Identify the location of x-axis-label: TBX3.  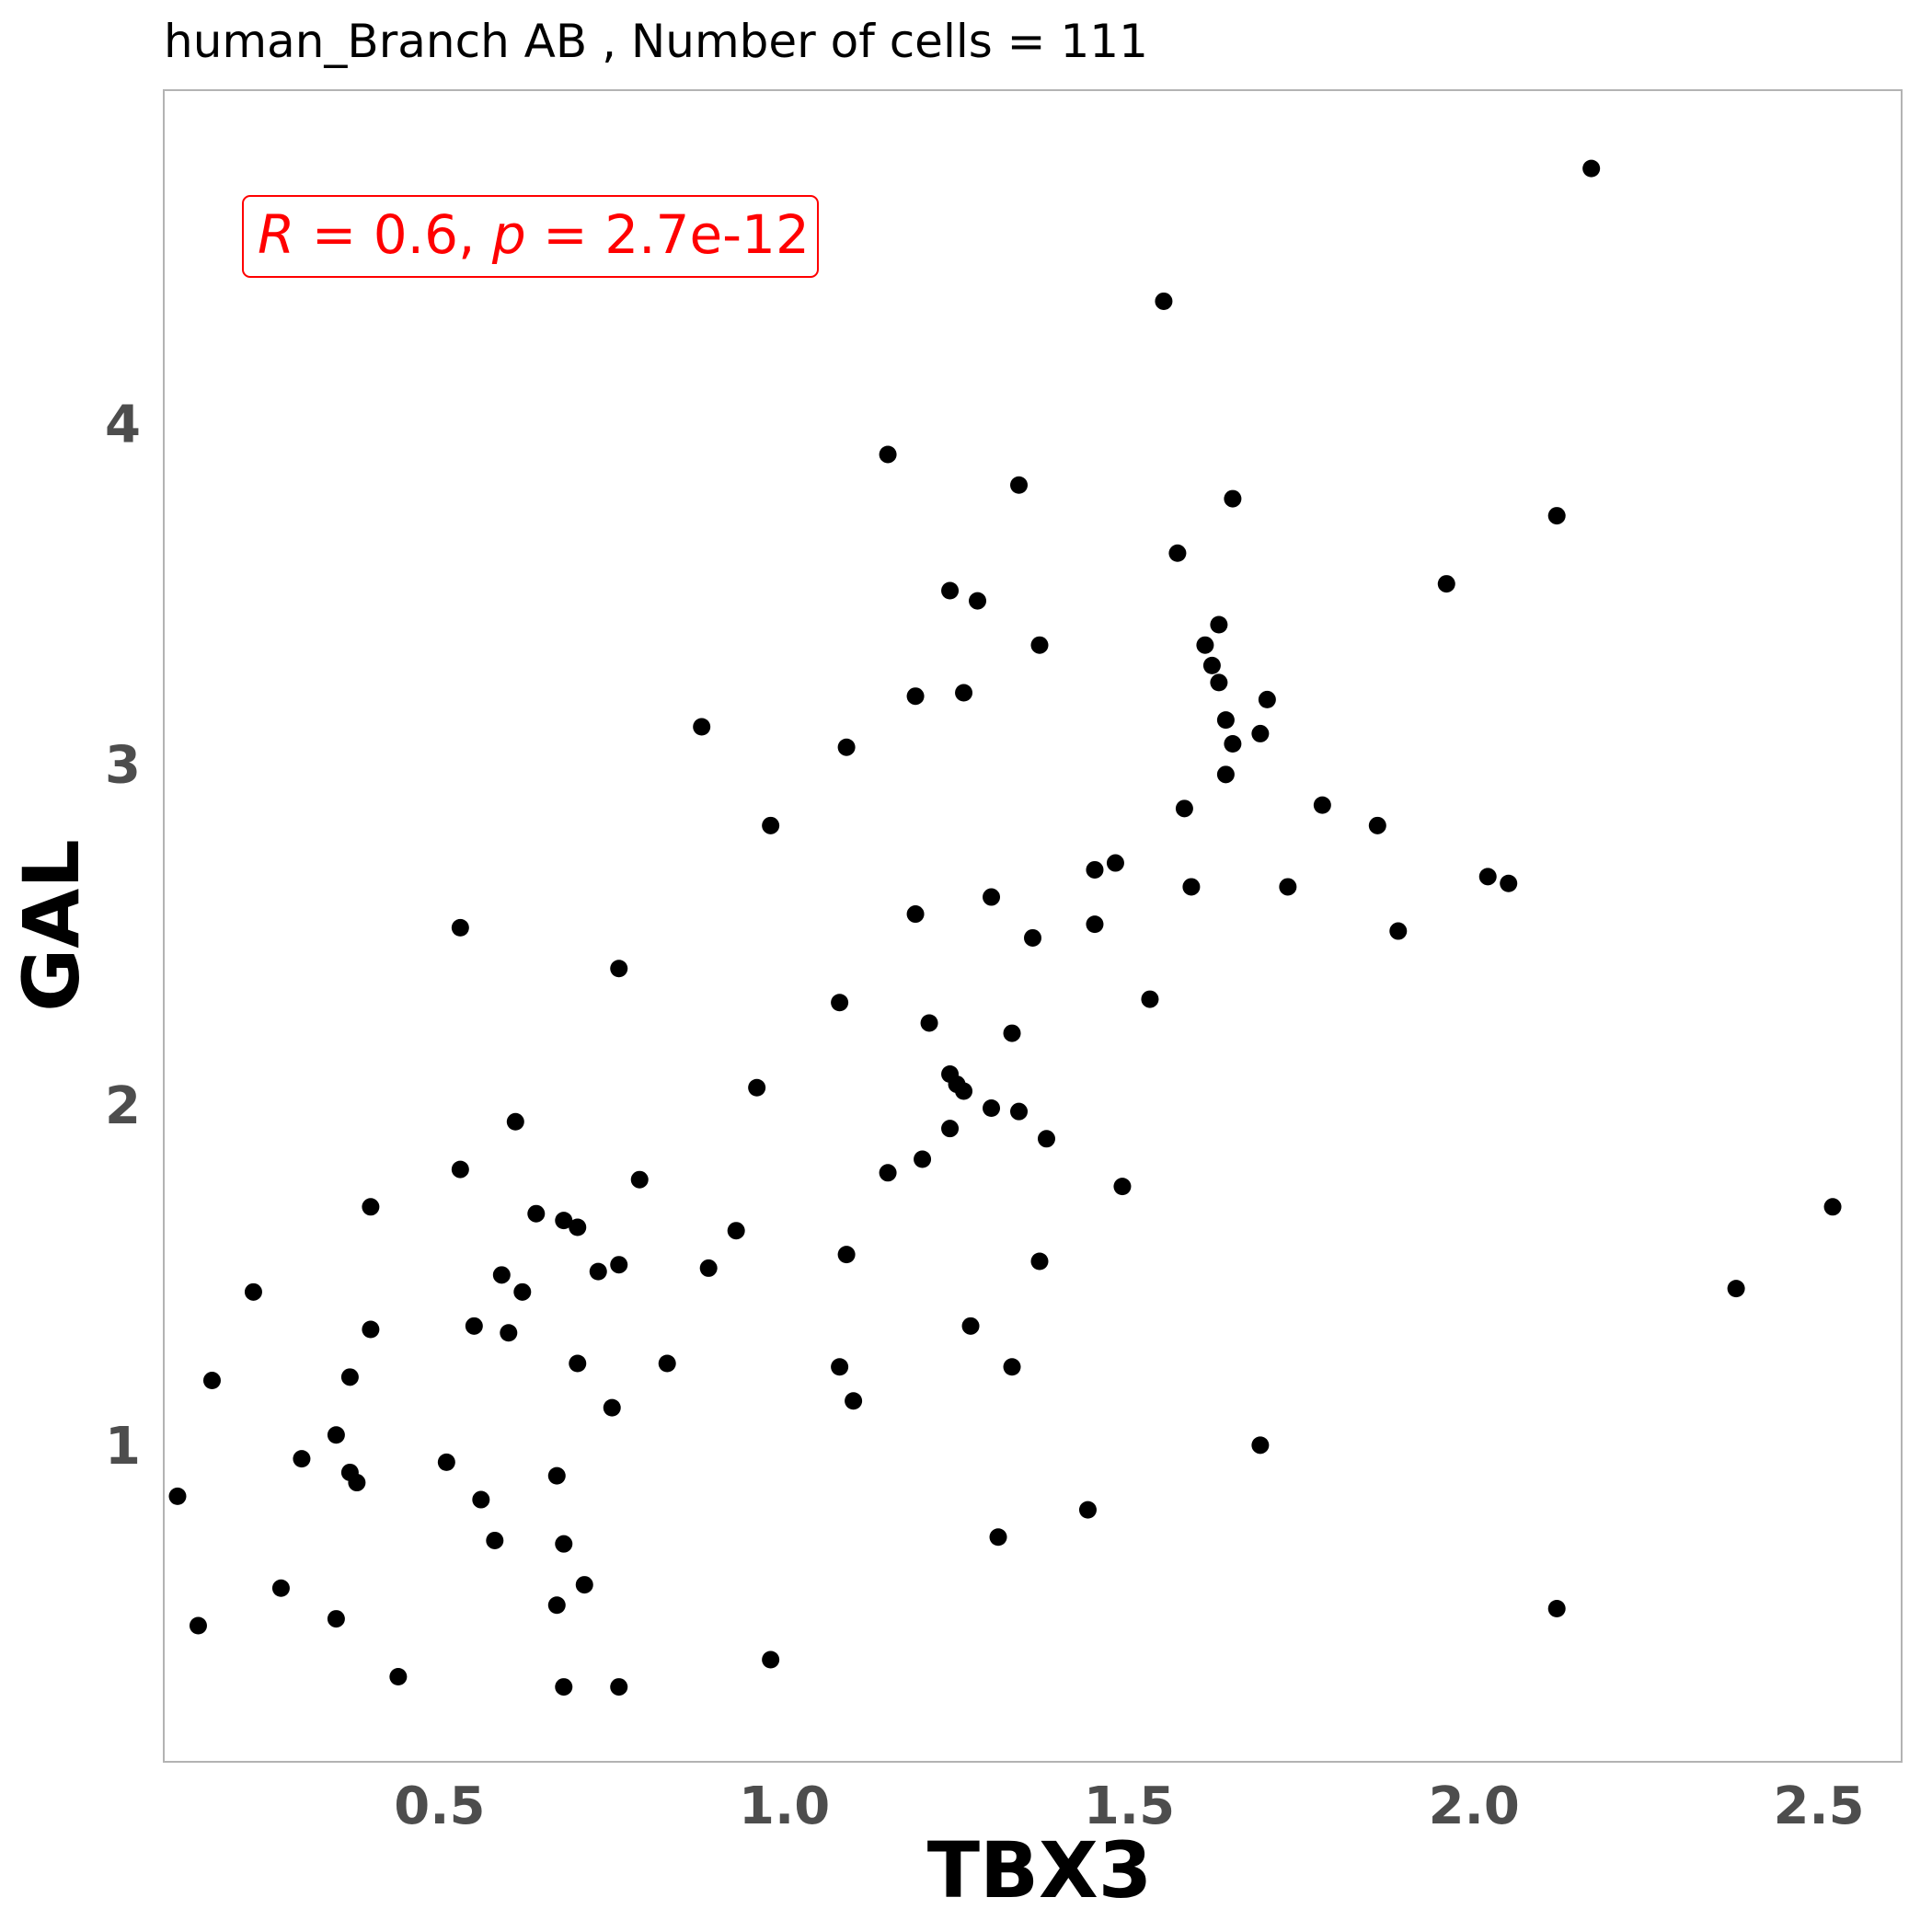
(1040, 1870).